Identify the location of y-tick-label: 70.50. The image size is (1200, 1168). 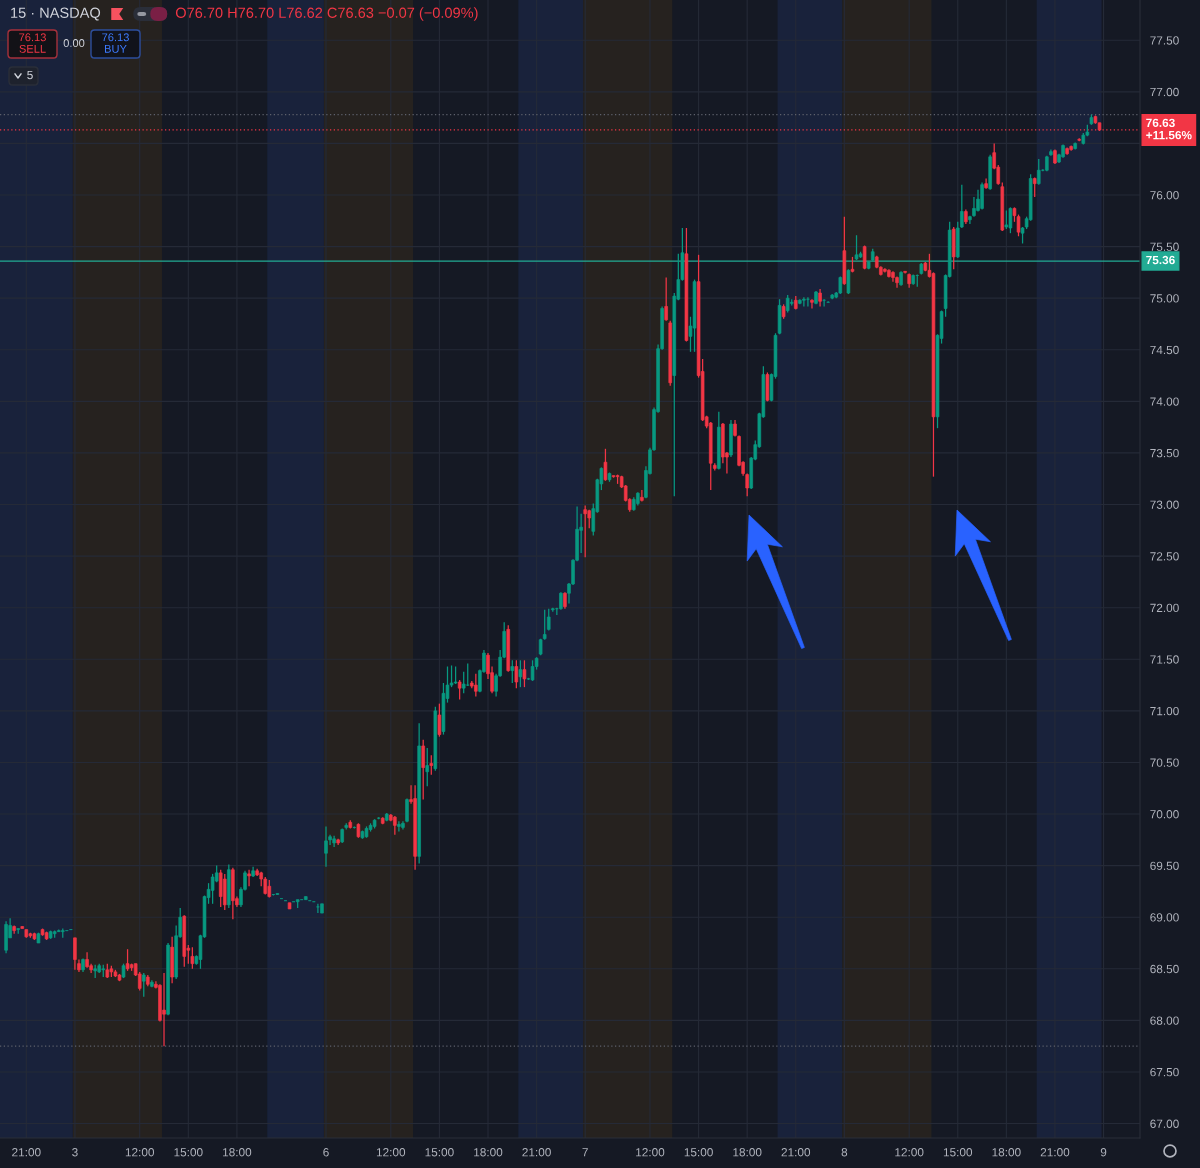
(1164, 762).